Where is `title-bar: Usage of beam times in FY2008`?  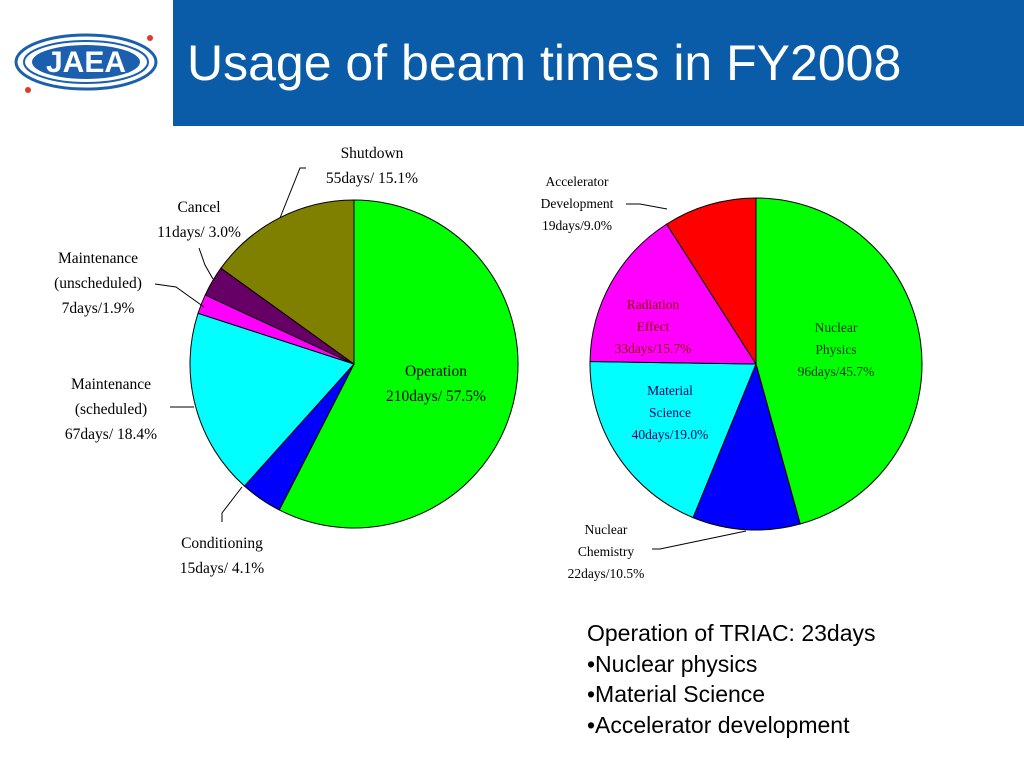
title-bar: Usage of beam times in FY2008 is located at coordinates (598, 63).